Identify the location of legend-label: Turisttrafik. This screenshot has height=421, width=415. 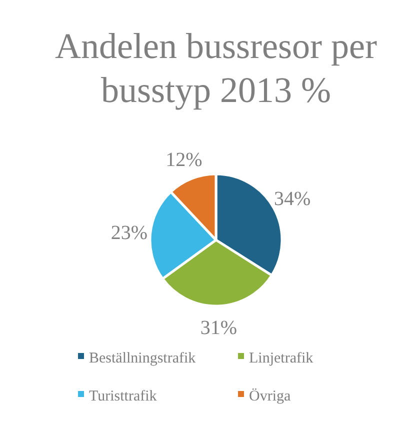
(123, 396).